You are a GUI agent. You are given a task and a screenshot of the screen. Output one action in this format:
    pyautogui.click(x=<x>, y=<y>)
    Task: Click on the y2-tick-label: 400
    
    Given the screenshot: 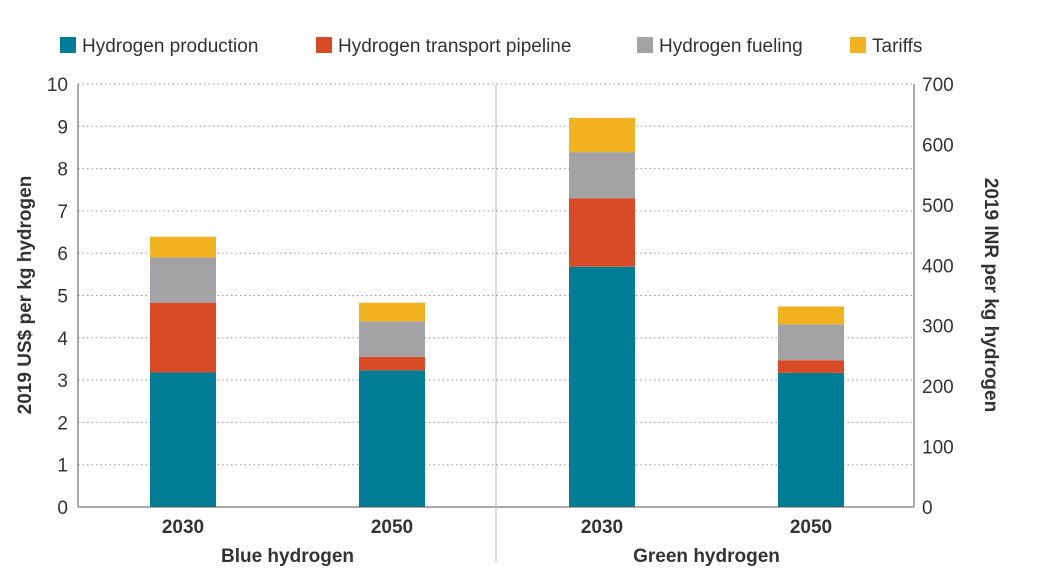 What is the action you would take?
    pyautogui.click(x=938, y=266)
    